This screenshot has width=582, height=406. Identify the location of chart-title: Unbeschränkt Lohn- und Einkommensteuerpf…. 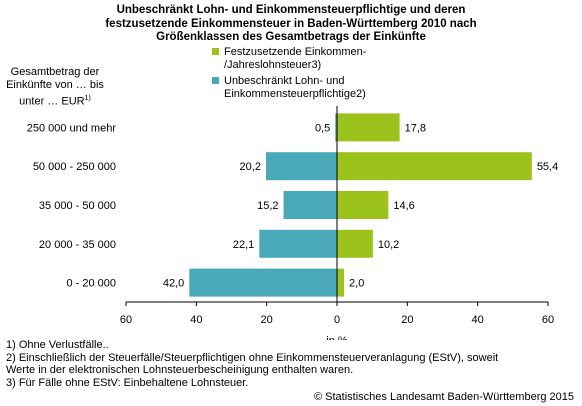
(291, 24).